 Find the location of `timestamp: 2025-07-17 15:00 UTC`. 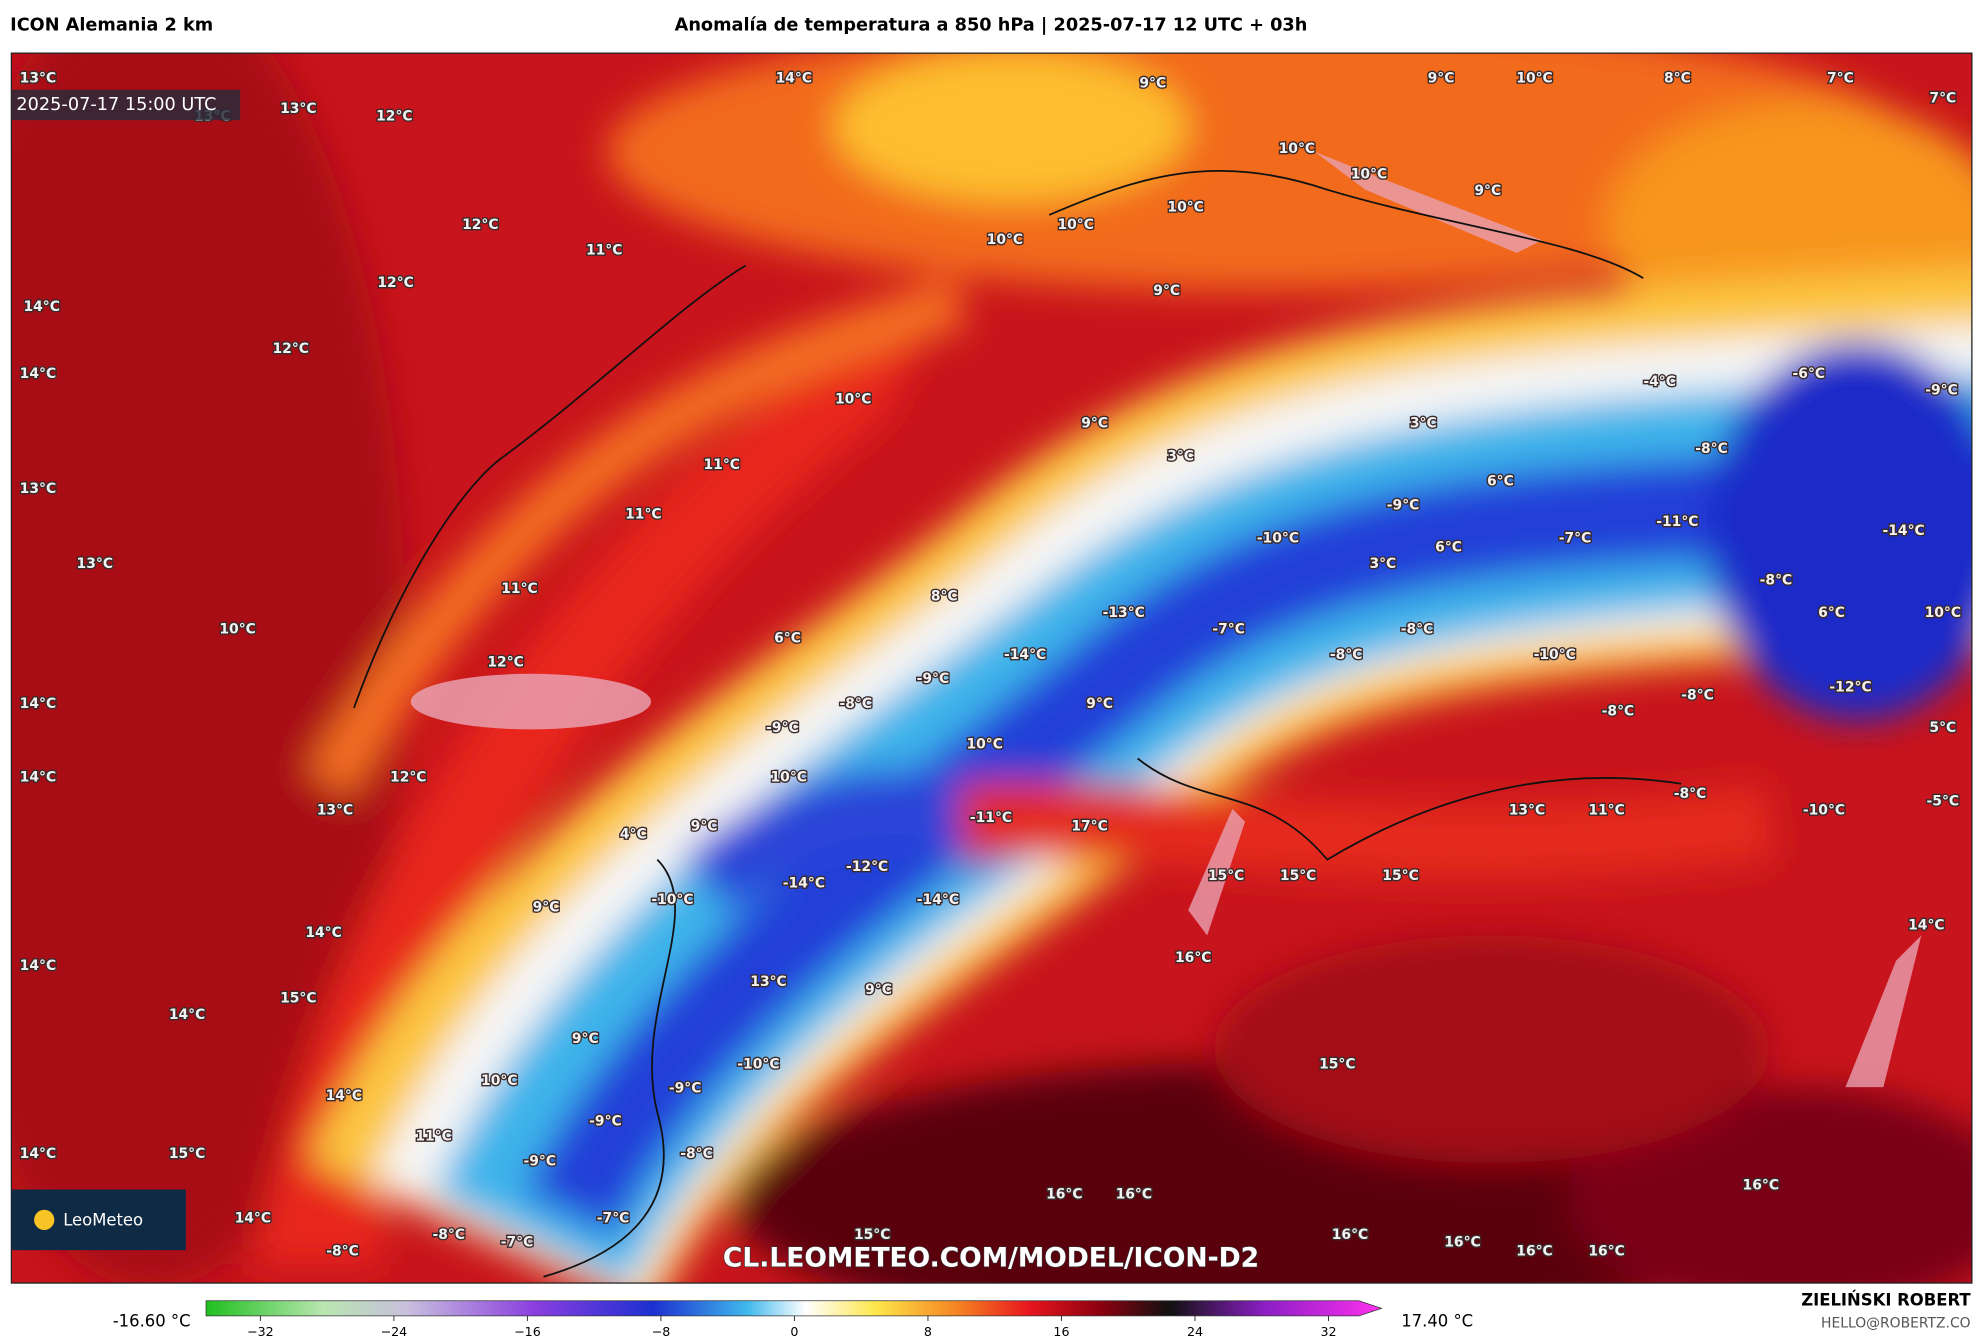

timestamp: 2025-07-17 15:00 UTC is located at coordinates (116, 105).